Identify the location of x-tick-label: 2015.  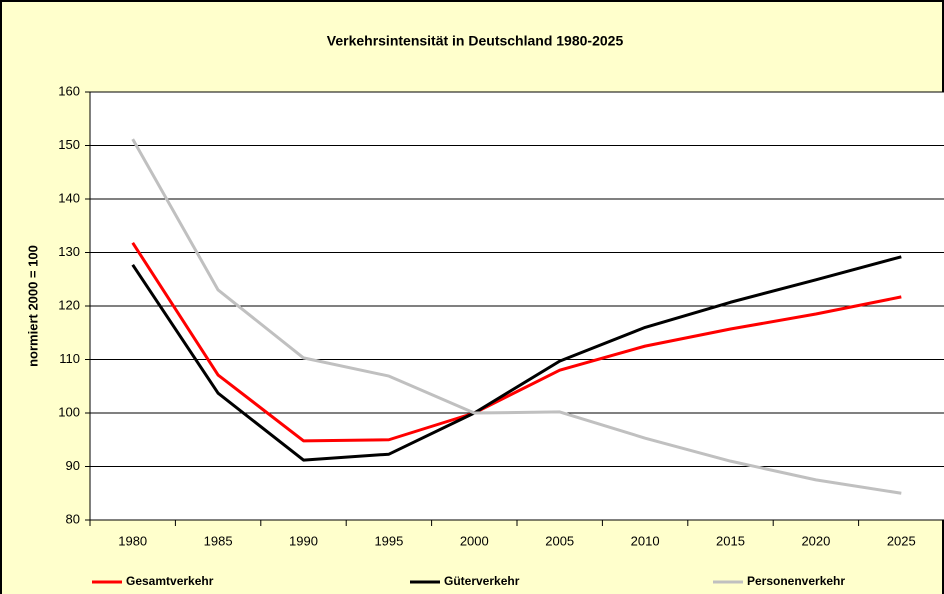
(730, 540).